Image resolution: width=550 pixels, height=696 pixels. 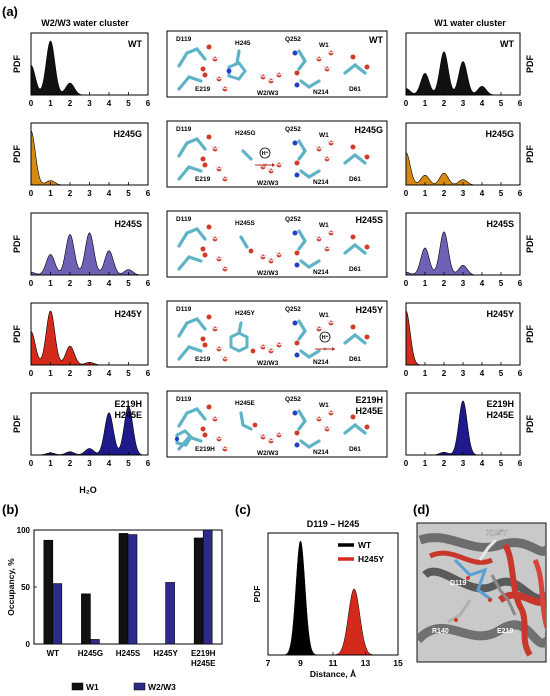 I want to click on legend-label-0: W1, so click(x=92, y=687).